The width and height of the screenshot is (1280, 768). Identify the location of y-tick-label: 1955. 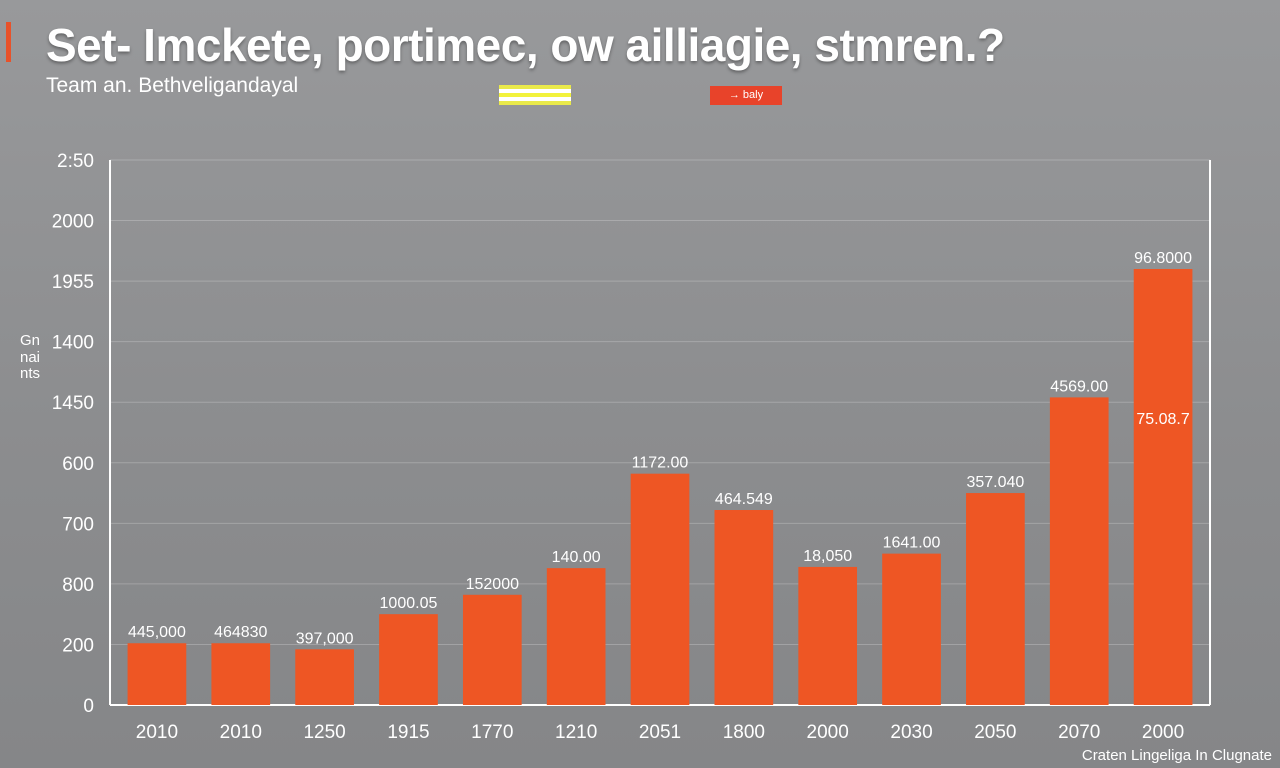
(73, 282).